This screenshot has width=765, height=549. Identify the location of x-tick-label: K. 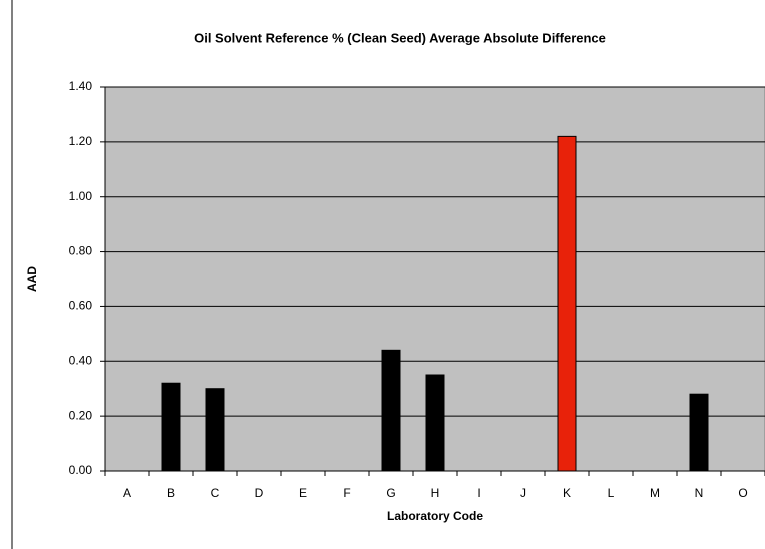
(567, 493).